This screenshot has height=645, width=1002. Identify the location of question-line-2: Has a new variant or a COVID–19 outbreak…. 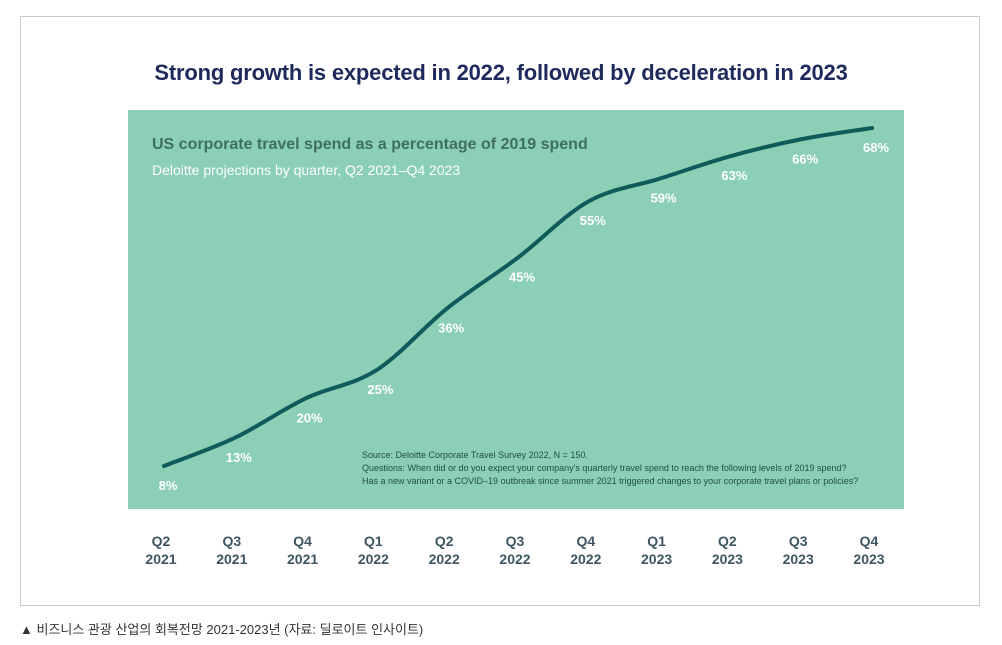
(610, 481).